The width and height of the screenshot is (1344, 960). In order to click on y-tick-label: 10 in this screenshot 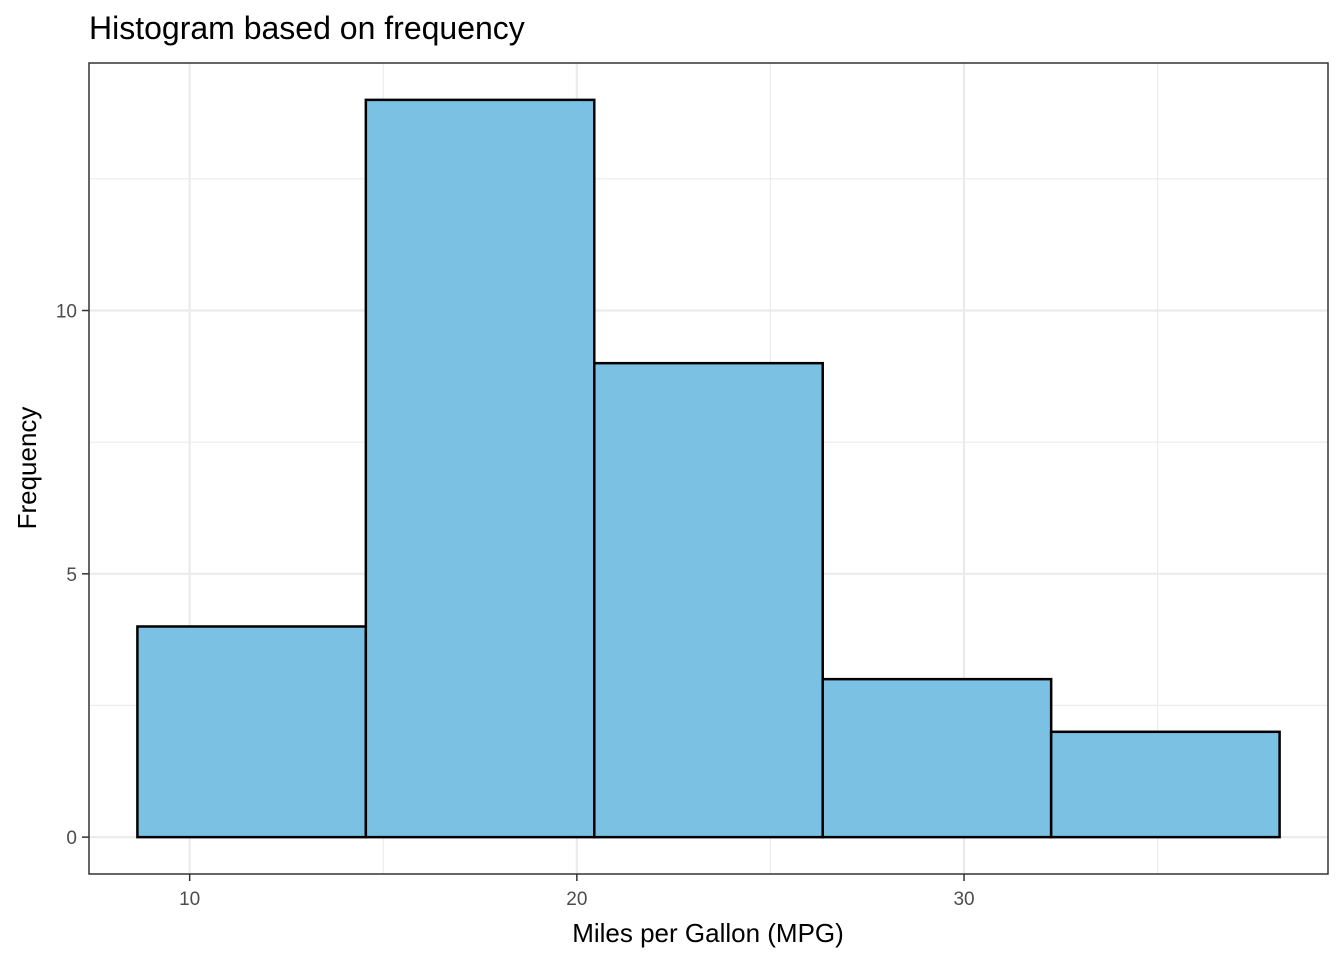, I will do `click(66, 312)`.